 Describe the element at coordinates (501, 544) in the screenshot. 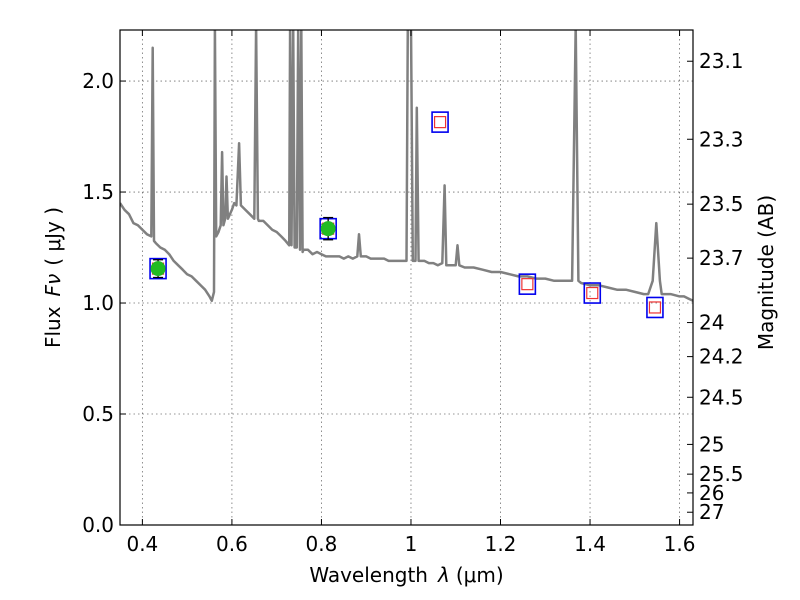

I see `x-tick-label: 1.2` at that location.